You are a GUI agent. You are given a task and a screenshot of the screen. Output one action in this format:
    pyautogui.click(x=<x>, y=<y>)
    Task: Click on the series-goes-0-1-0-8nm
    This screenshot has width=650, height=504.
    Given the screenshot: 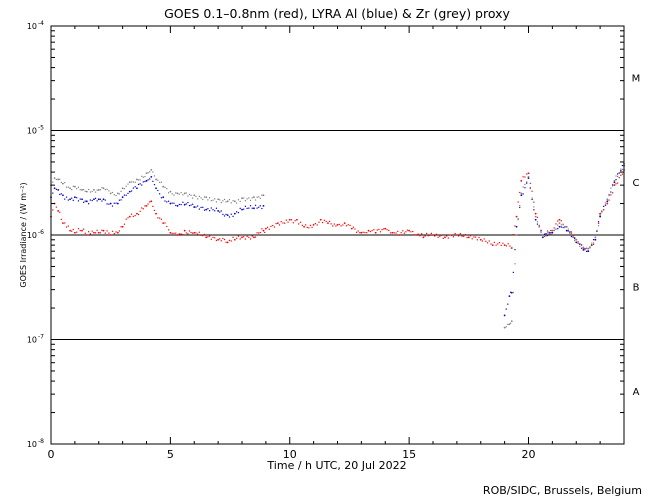 What is the action you would take?
    pyautogui.click(x=337, y=210)
    